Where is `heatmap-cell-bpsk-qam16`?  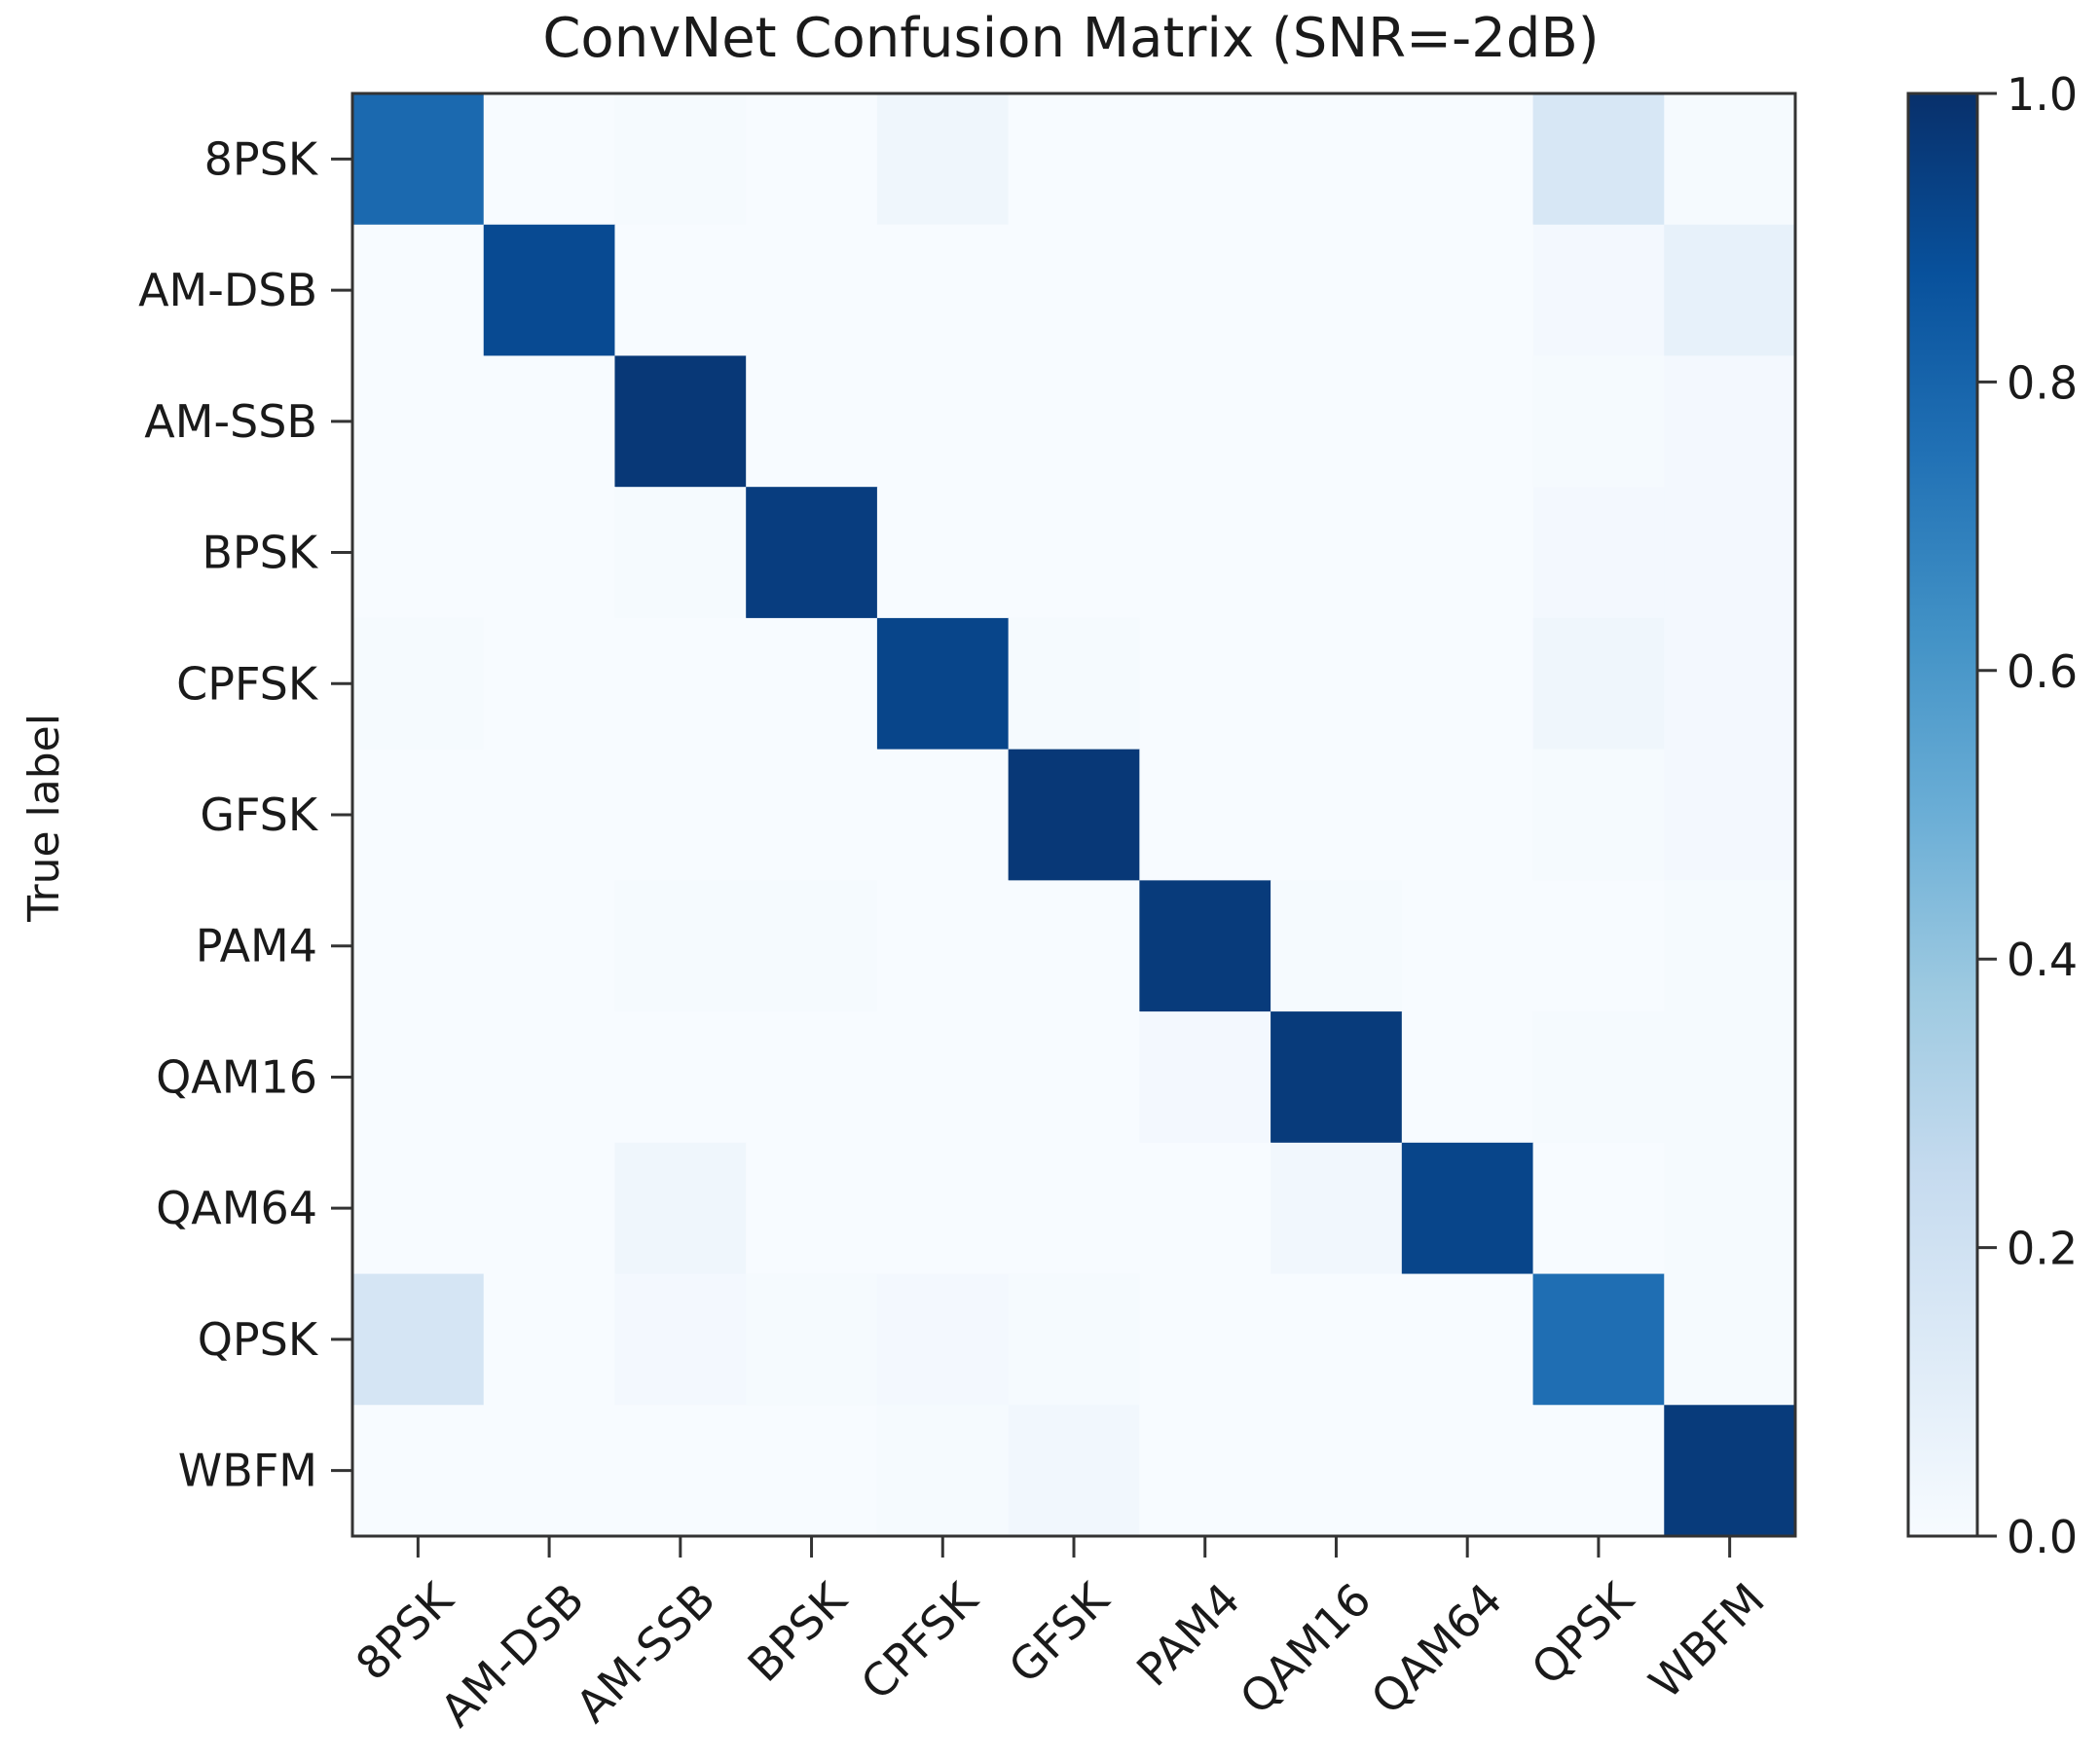 heatmap-cell-bpsk-qam16 is located at coordinates (1337, 553).